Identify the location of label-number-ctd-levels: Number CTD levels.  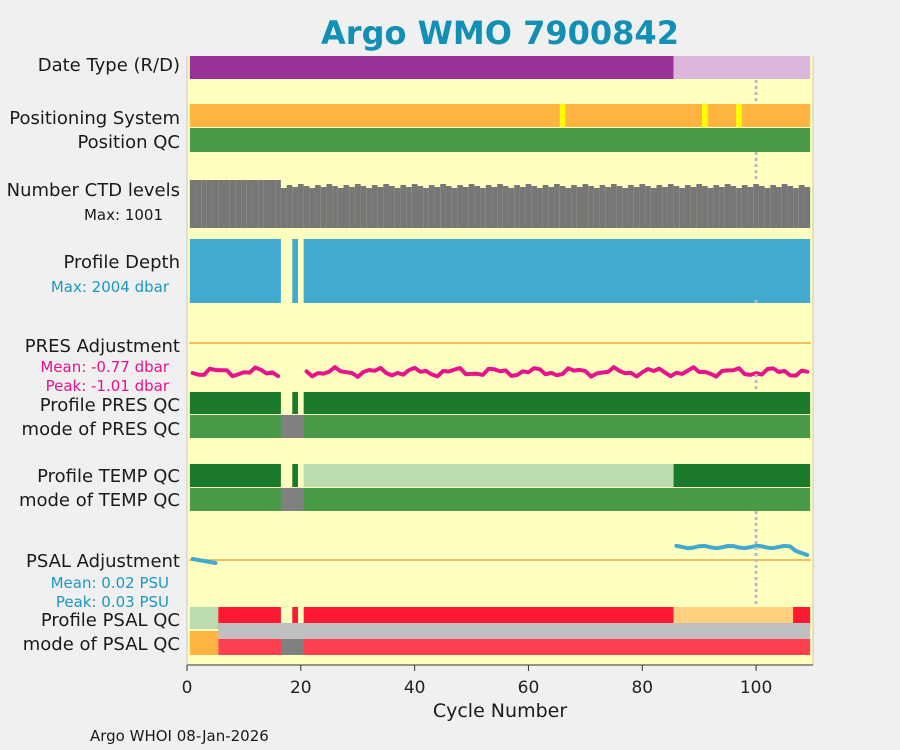
(93, 190).